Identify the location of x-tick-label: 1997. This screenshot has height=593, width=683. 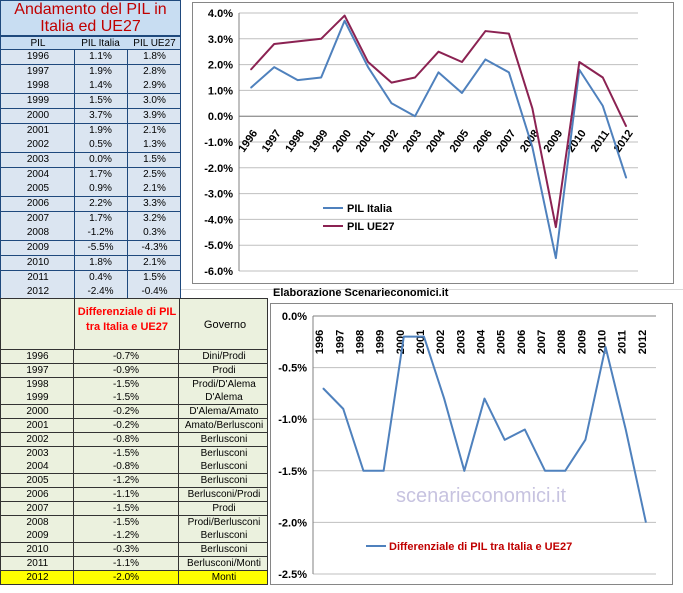
(272, 141).